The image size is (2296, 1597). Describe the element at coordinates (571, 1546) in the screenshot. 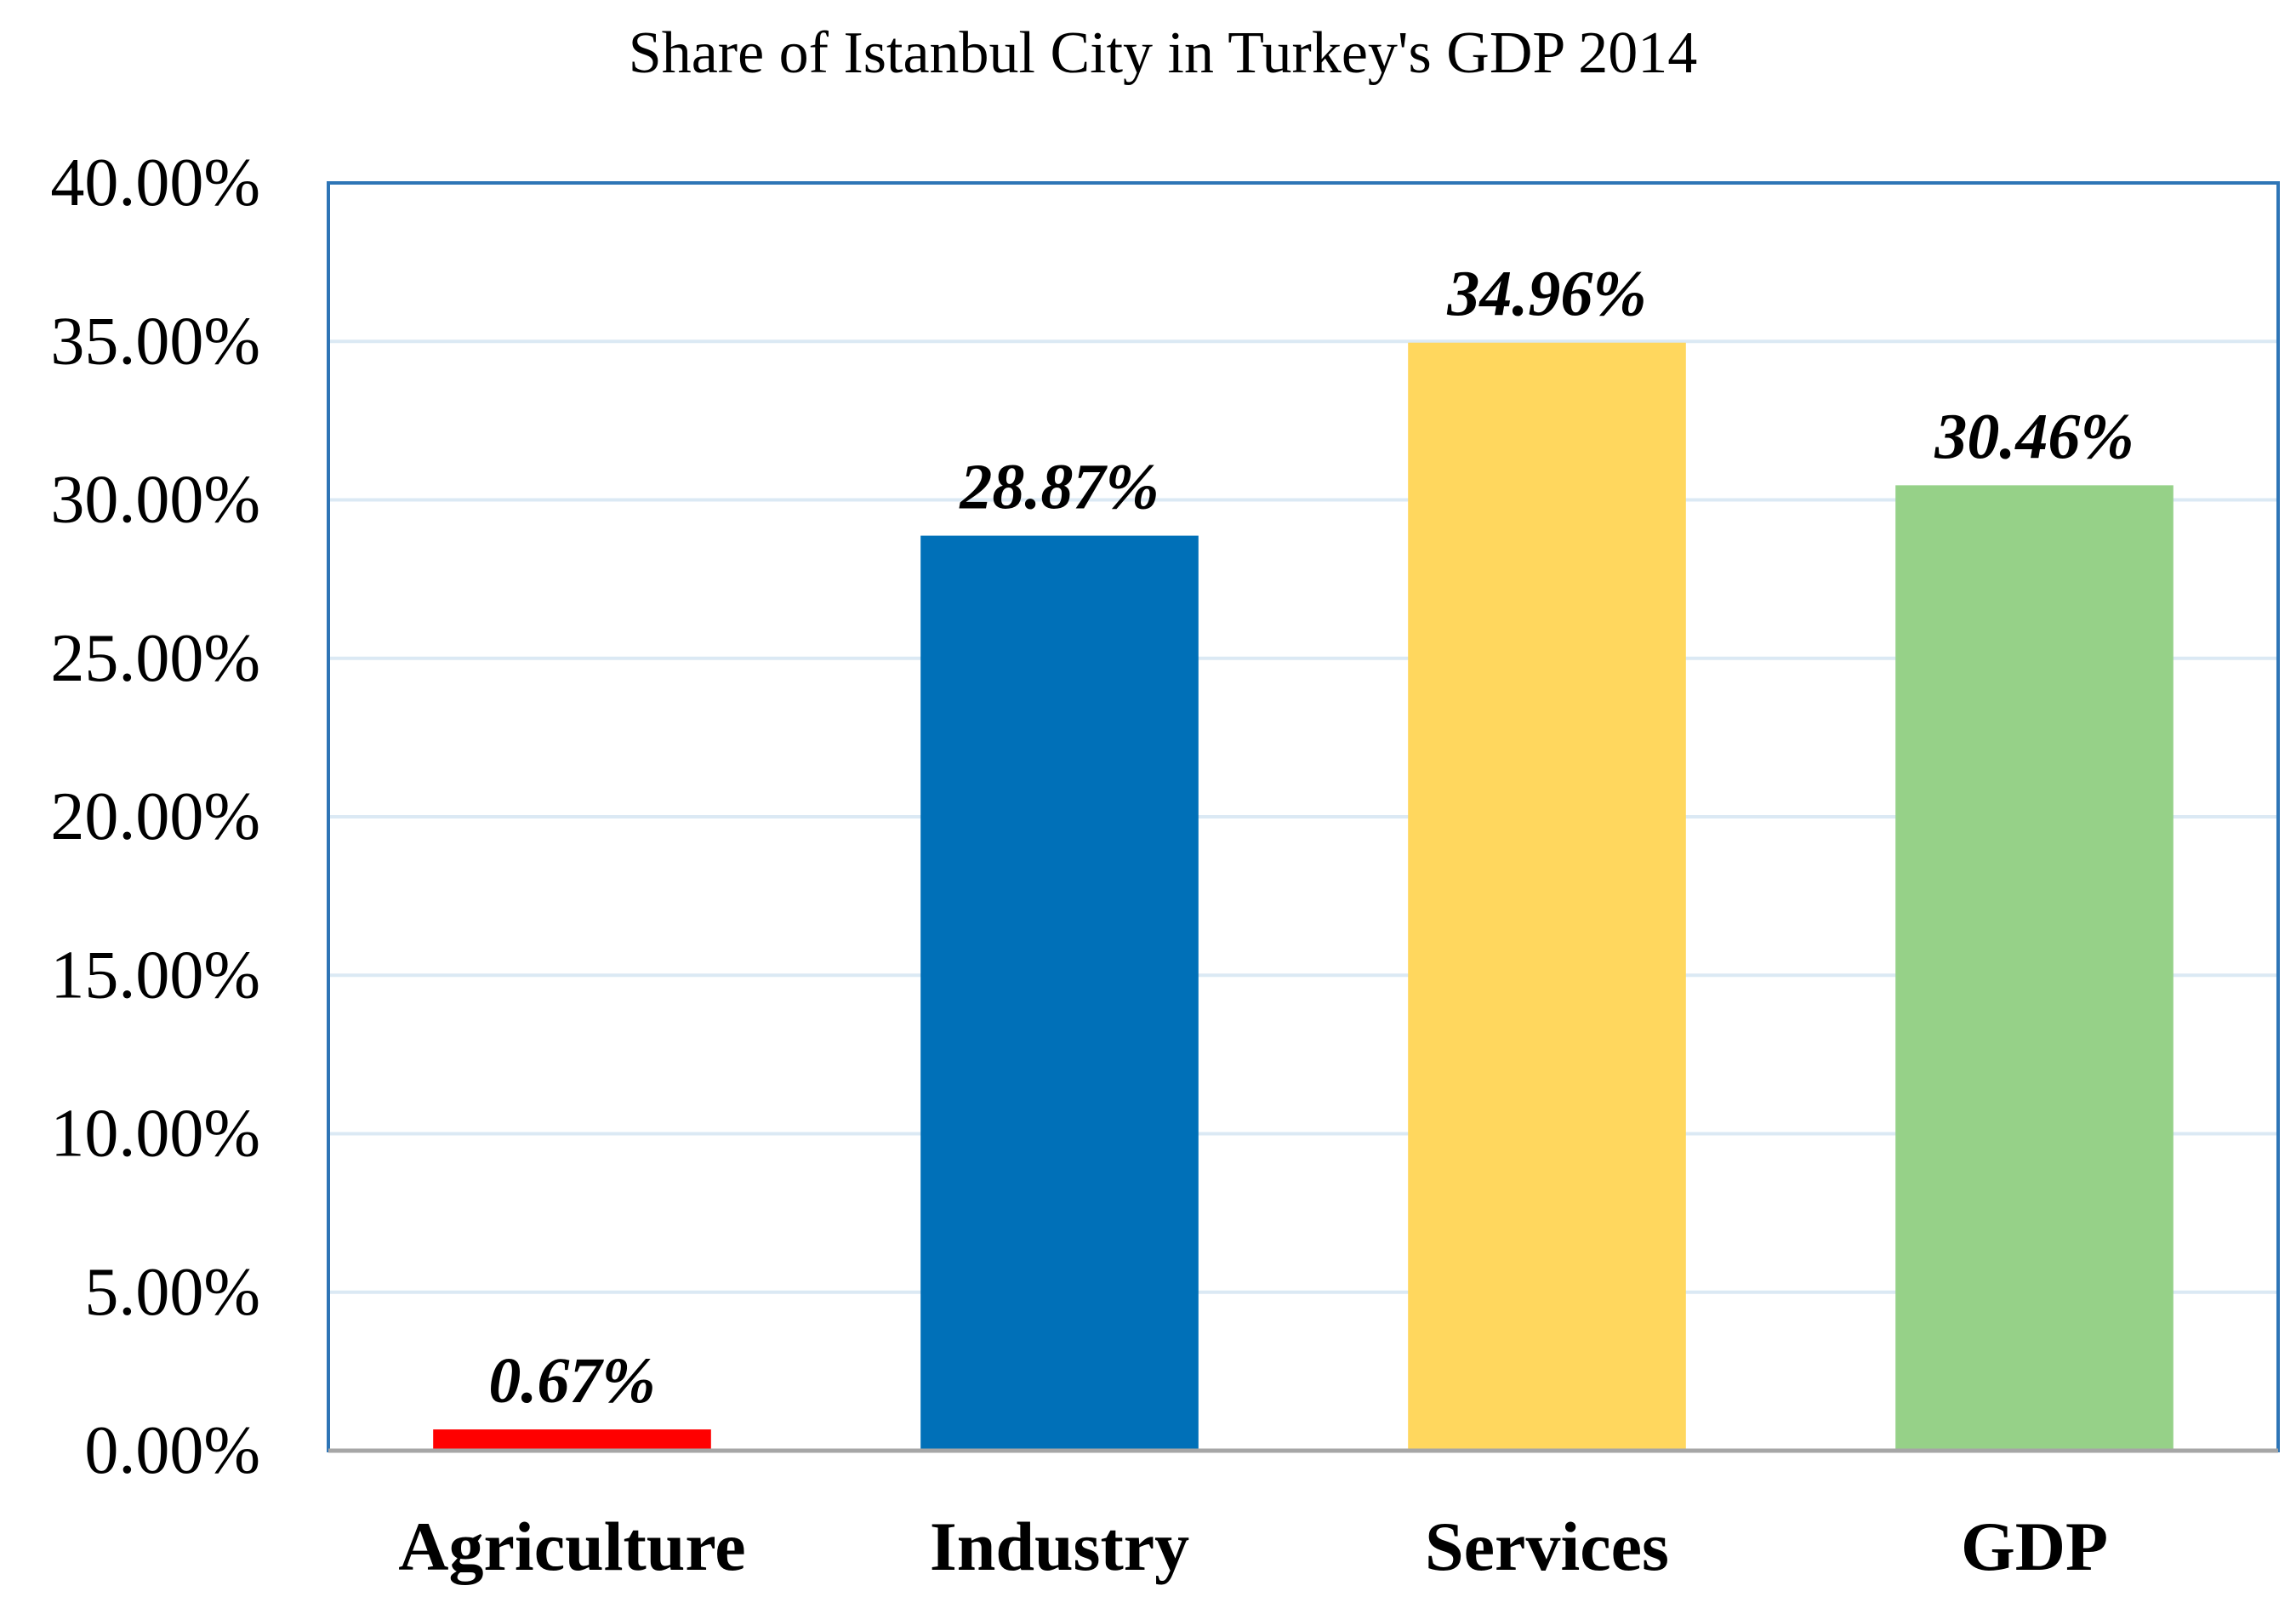

I see `x-tick-label: Agriculture` at that location.